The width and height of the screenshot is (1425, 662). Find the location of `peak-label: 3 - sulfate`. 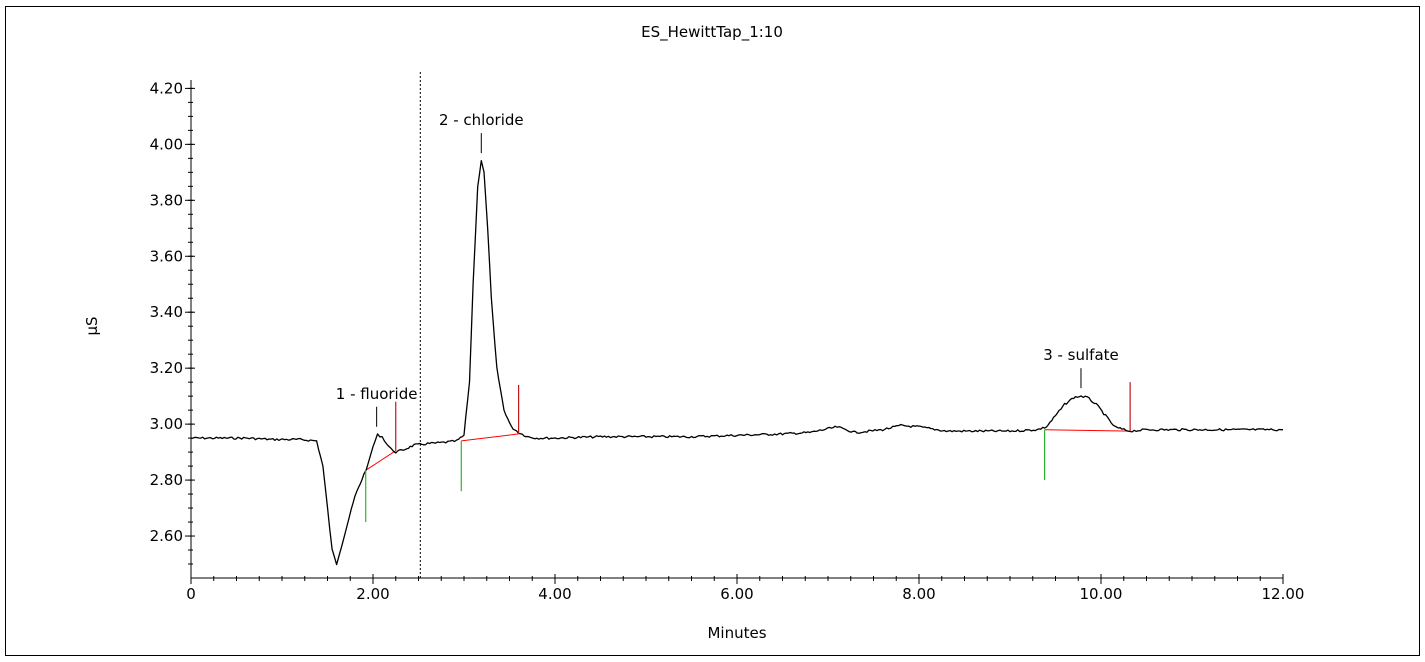

peak-label: 3 - sulfate is located at coordinates (1081, 355).